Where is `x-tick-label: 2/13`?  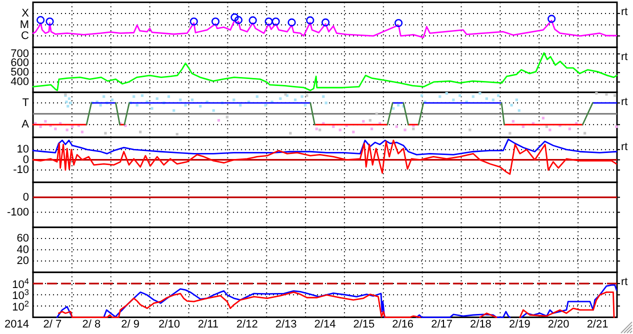 x-tick-label: 2/13 is located at coordinates (286, 324).